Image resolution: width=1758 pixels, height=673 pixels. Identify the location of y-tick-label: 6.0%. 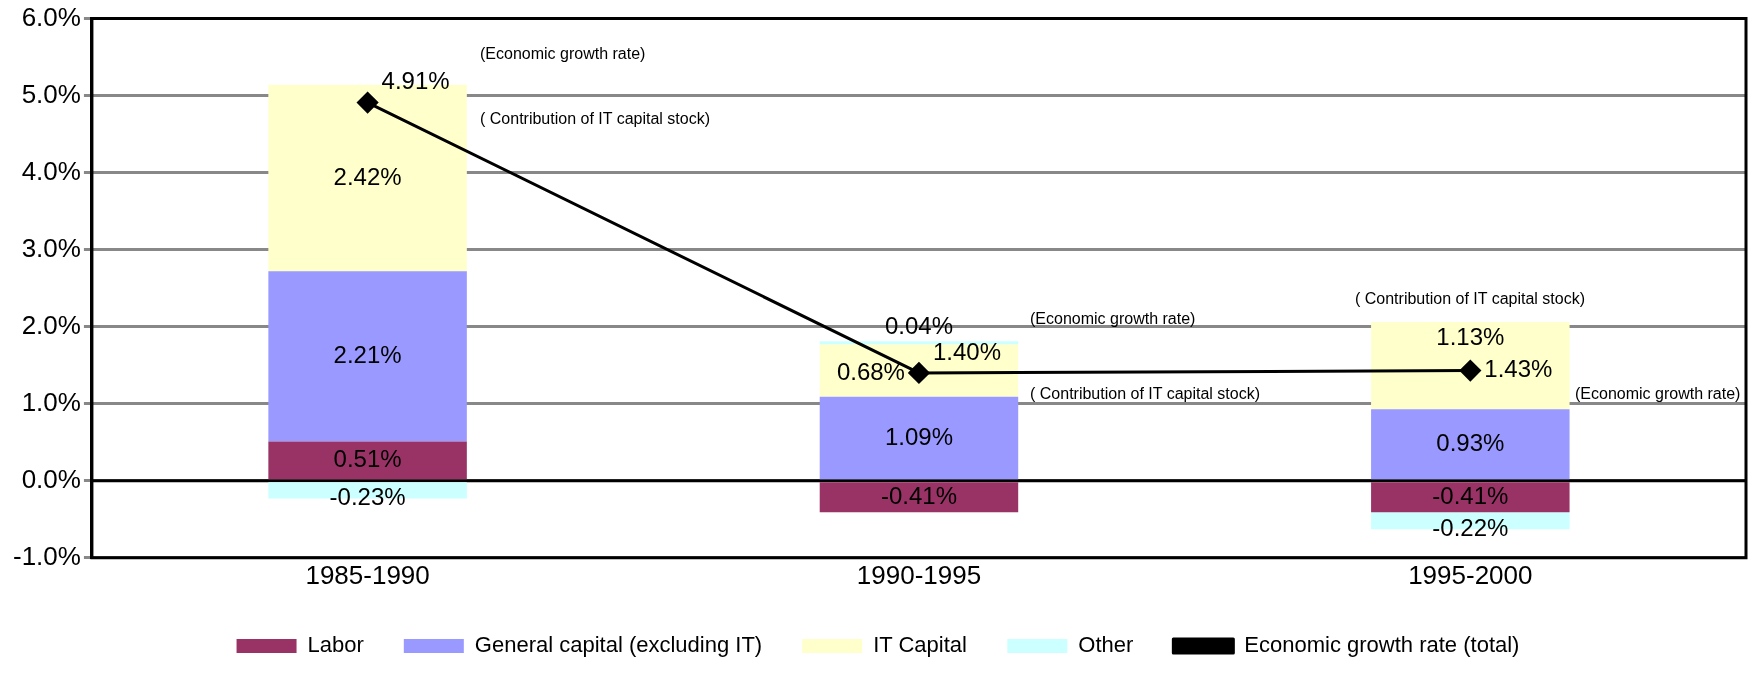
(51, 16).